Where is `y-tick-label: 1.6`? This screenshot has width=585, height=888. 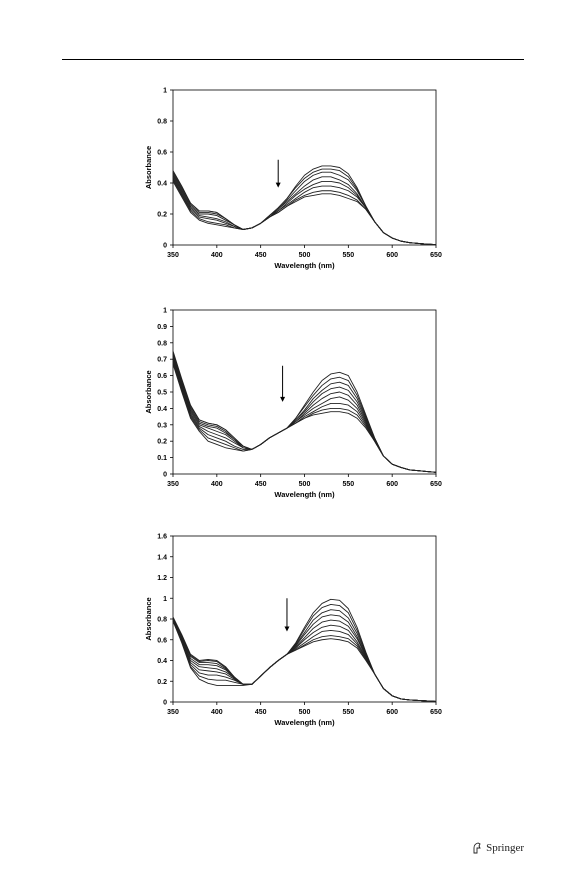 y-tick-label: 1.6 is located at coordinates (162, 537).